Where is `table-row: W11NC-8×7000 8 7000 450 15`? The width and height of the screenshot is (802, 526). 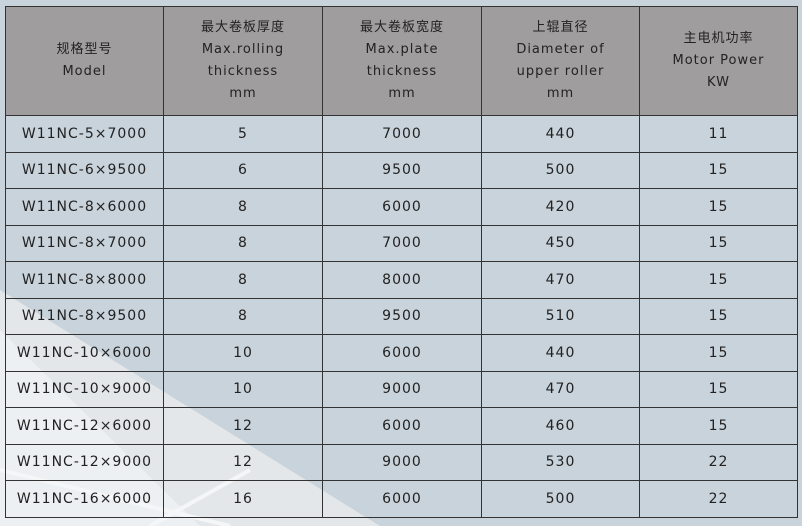 table-row: W11NC-8×7000 8 7000 450 15 is located at coordinates (401, 243).